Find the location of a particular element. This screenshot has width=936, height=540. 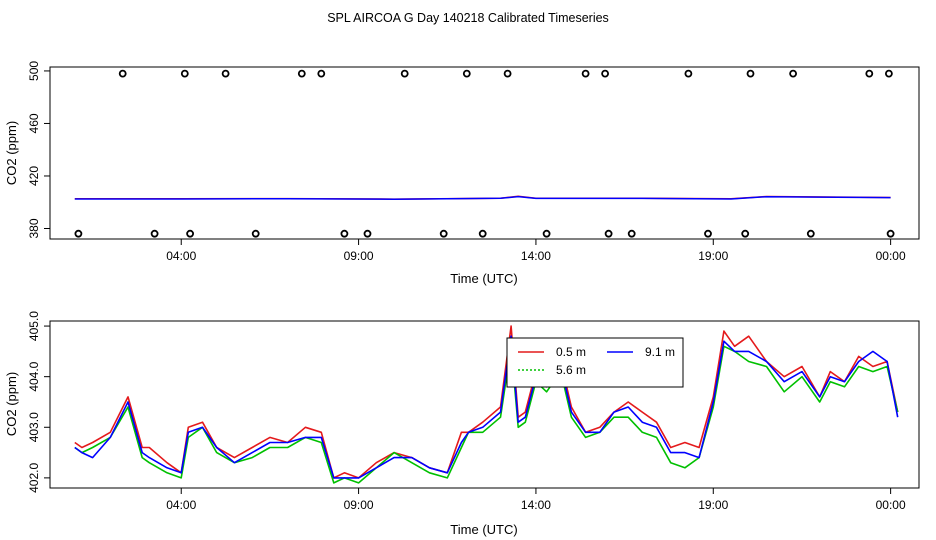

y-tick-label: 420 is located at coordinates (34, 176).